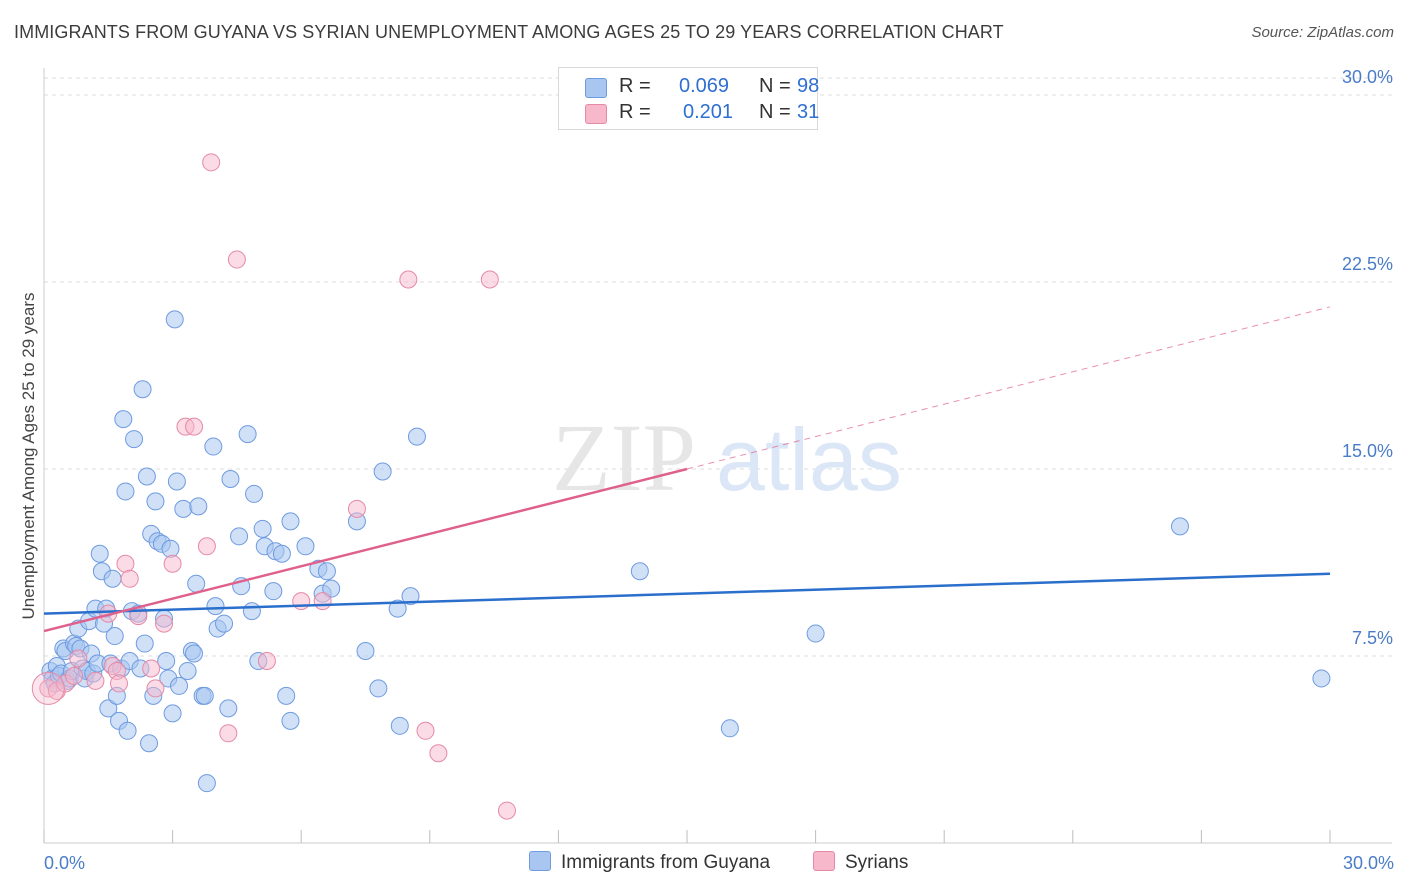 Image resolution: width=1406 pixels, height=892 pixels. What do you see at coordinates (1008, 388) in the screenshot?
I see `trend-line-syrian-extension` at bounding box center [1008, 388].